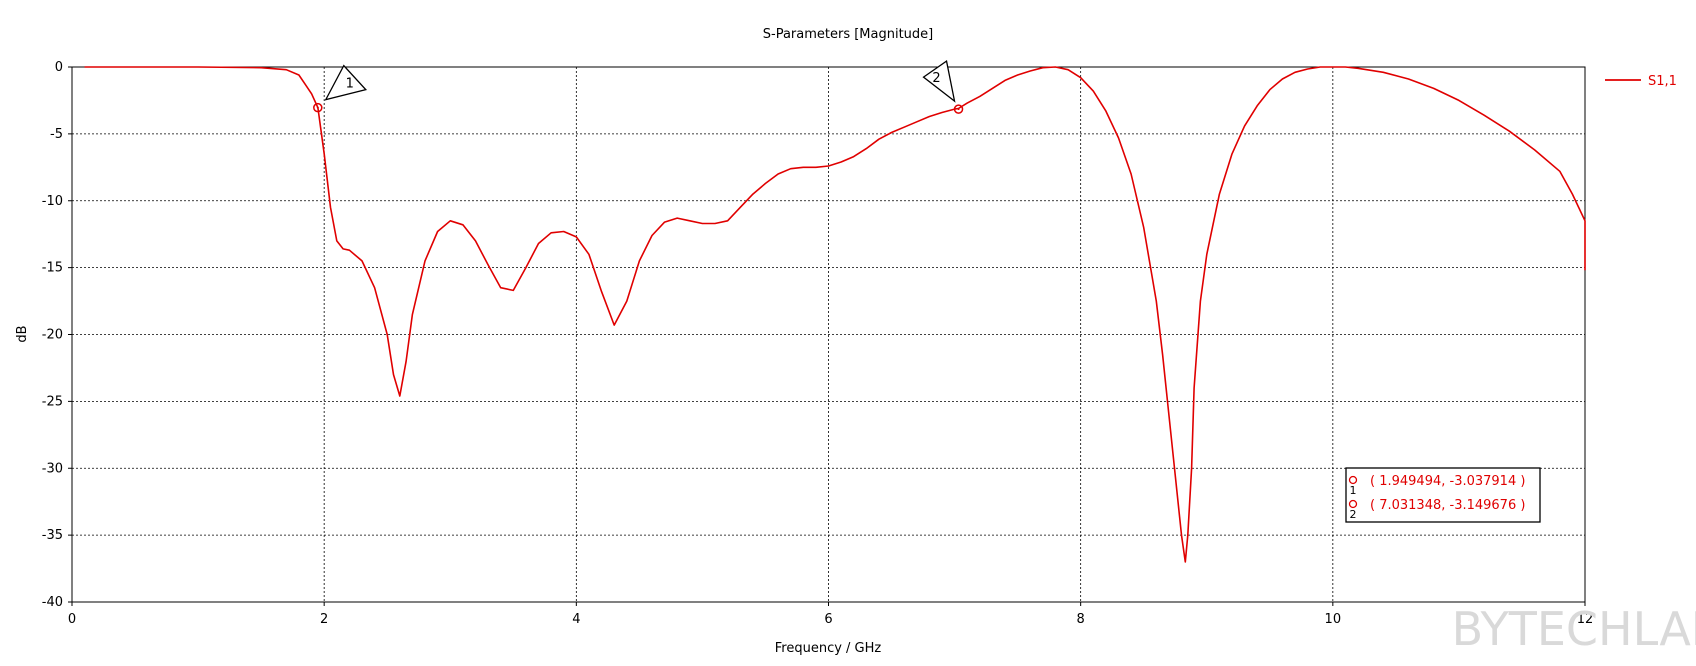 The width and height of the screenshot is (1696, 666). What do you see at coordinates (59, 67) in the screenshot?
I see `y-tick-label: 0` at bounding box center [59, 67].